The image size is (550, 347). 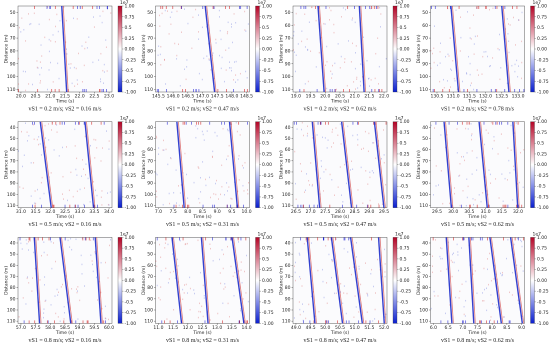 What do you see at coordinates (437, 97) in the screenshot?
I see `x-tick-label: 130.5` at bounding box center [437, 97].